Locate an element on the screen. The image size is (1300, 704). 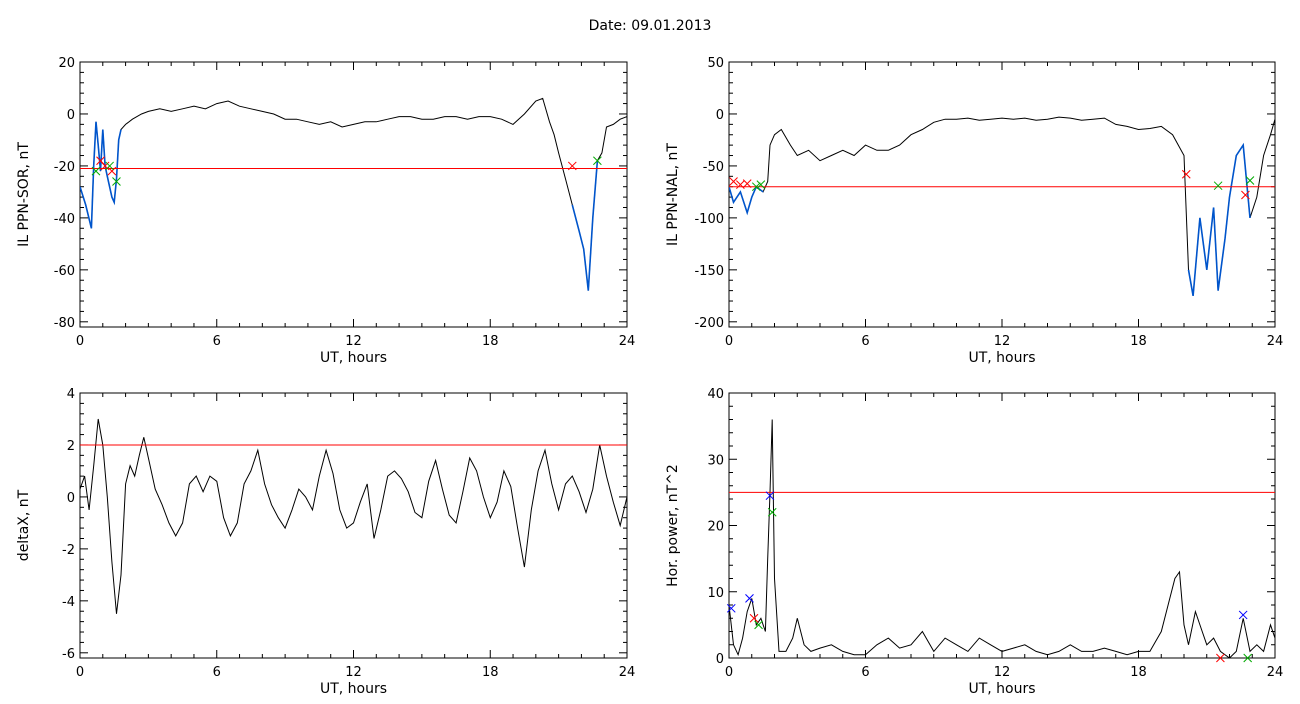
y-tick-label: 40 is located at coordinates (715, 394).